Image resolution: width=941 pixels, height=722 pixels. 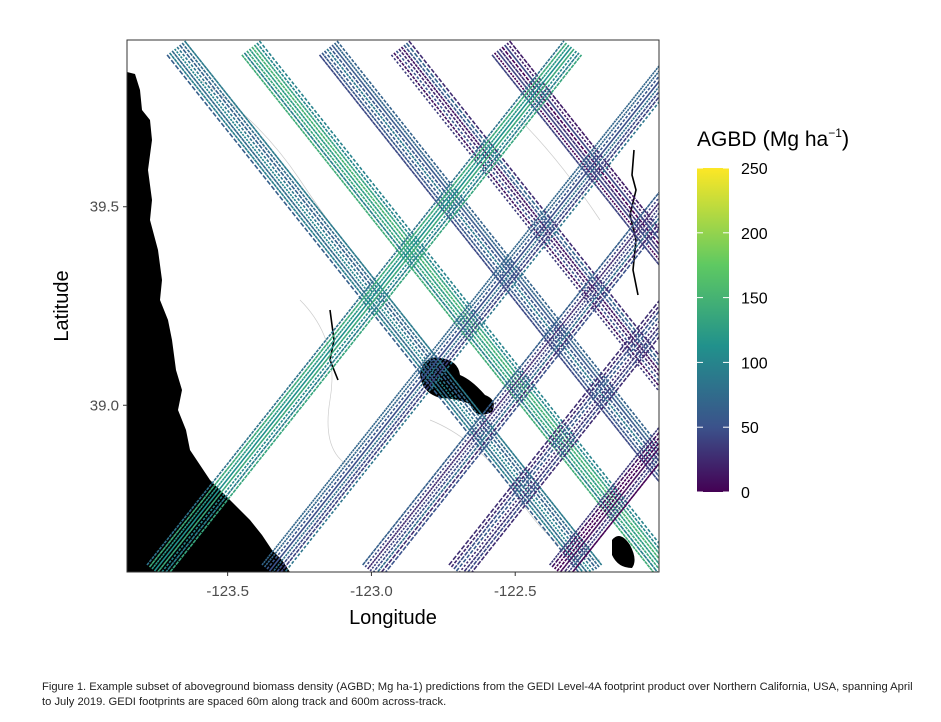 I want to click on legend-tick-label: 150, so click(x=754, y=299).